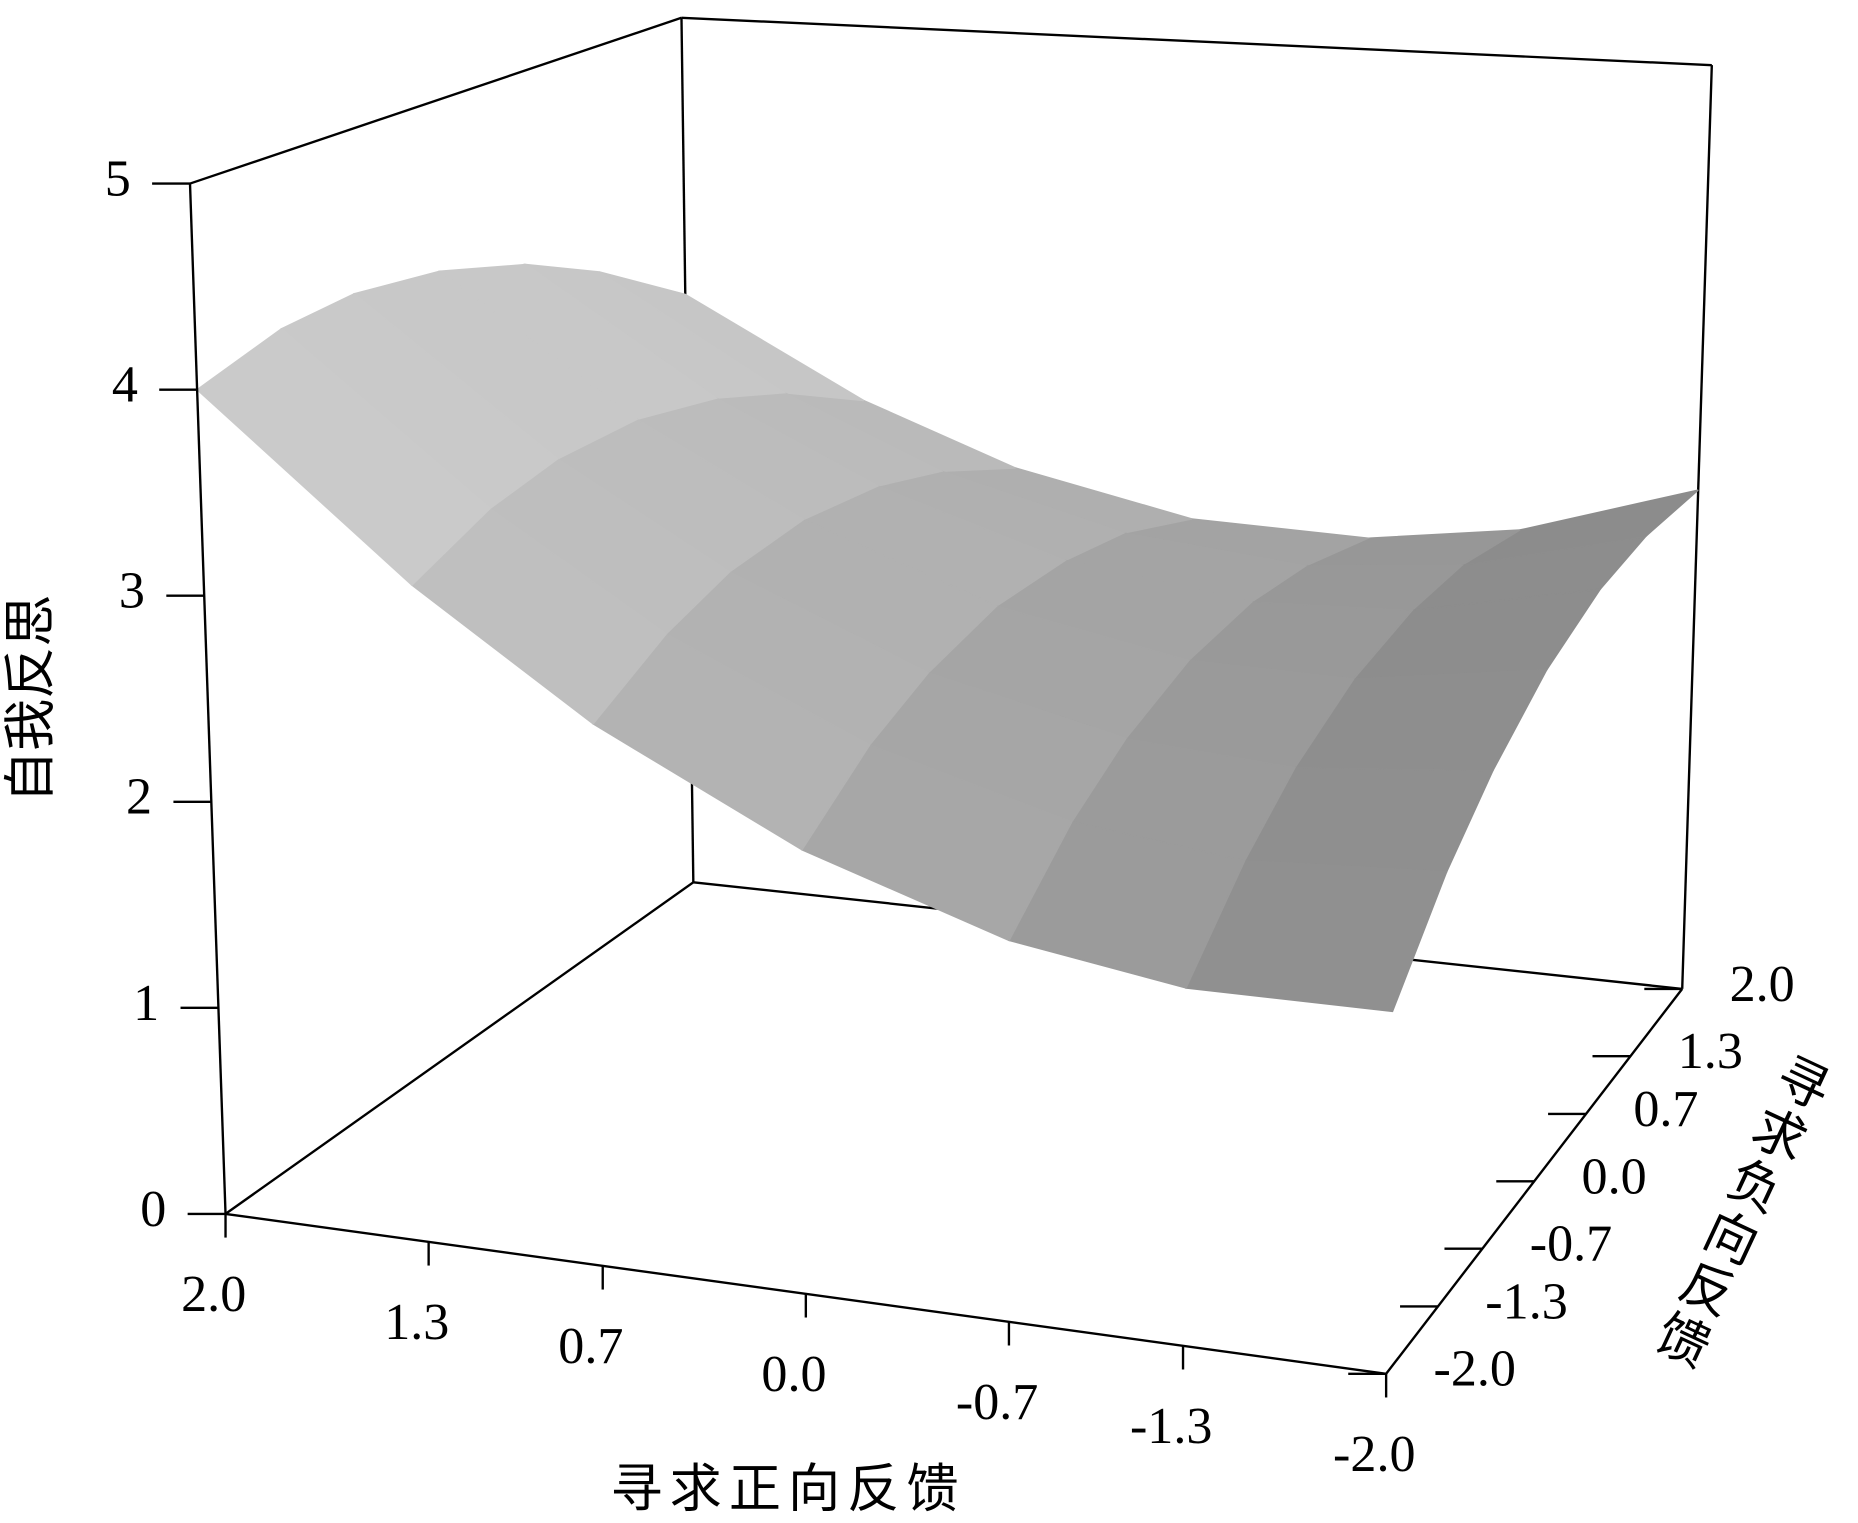 This screenshot has width=1858, height=1523. I want to click on x-tick-label: 0.7, so click(590, 1346).